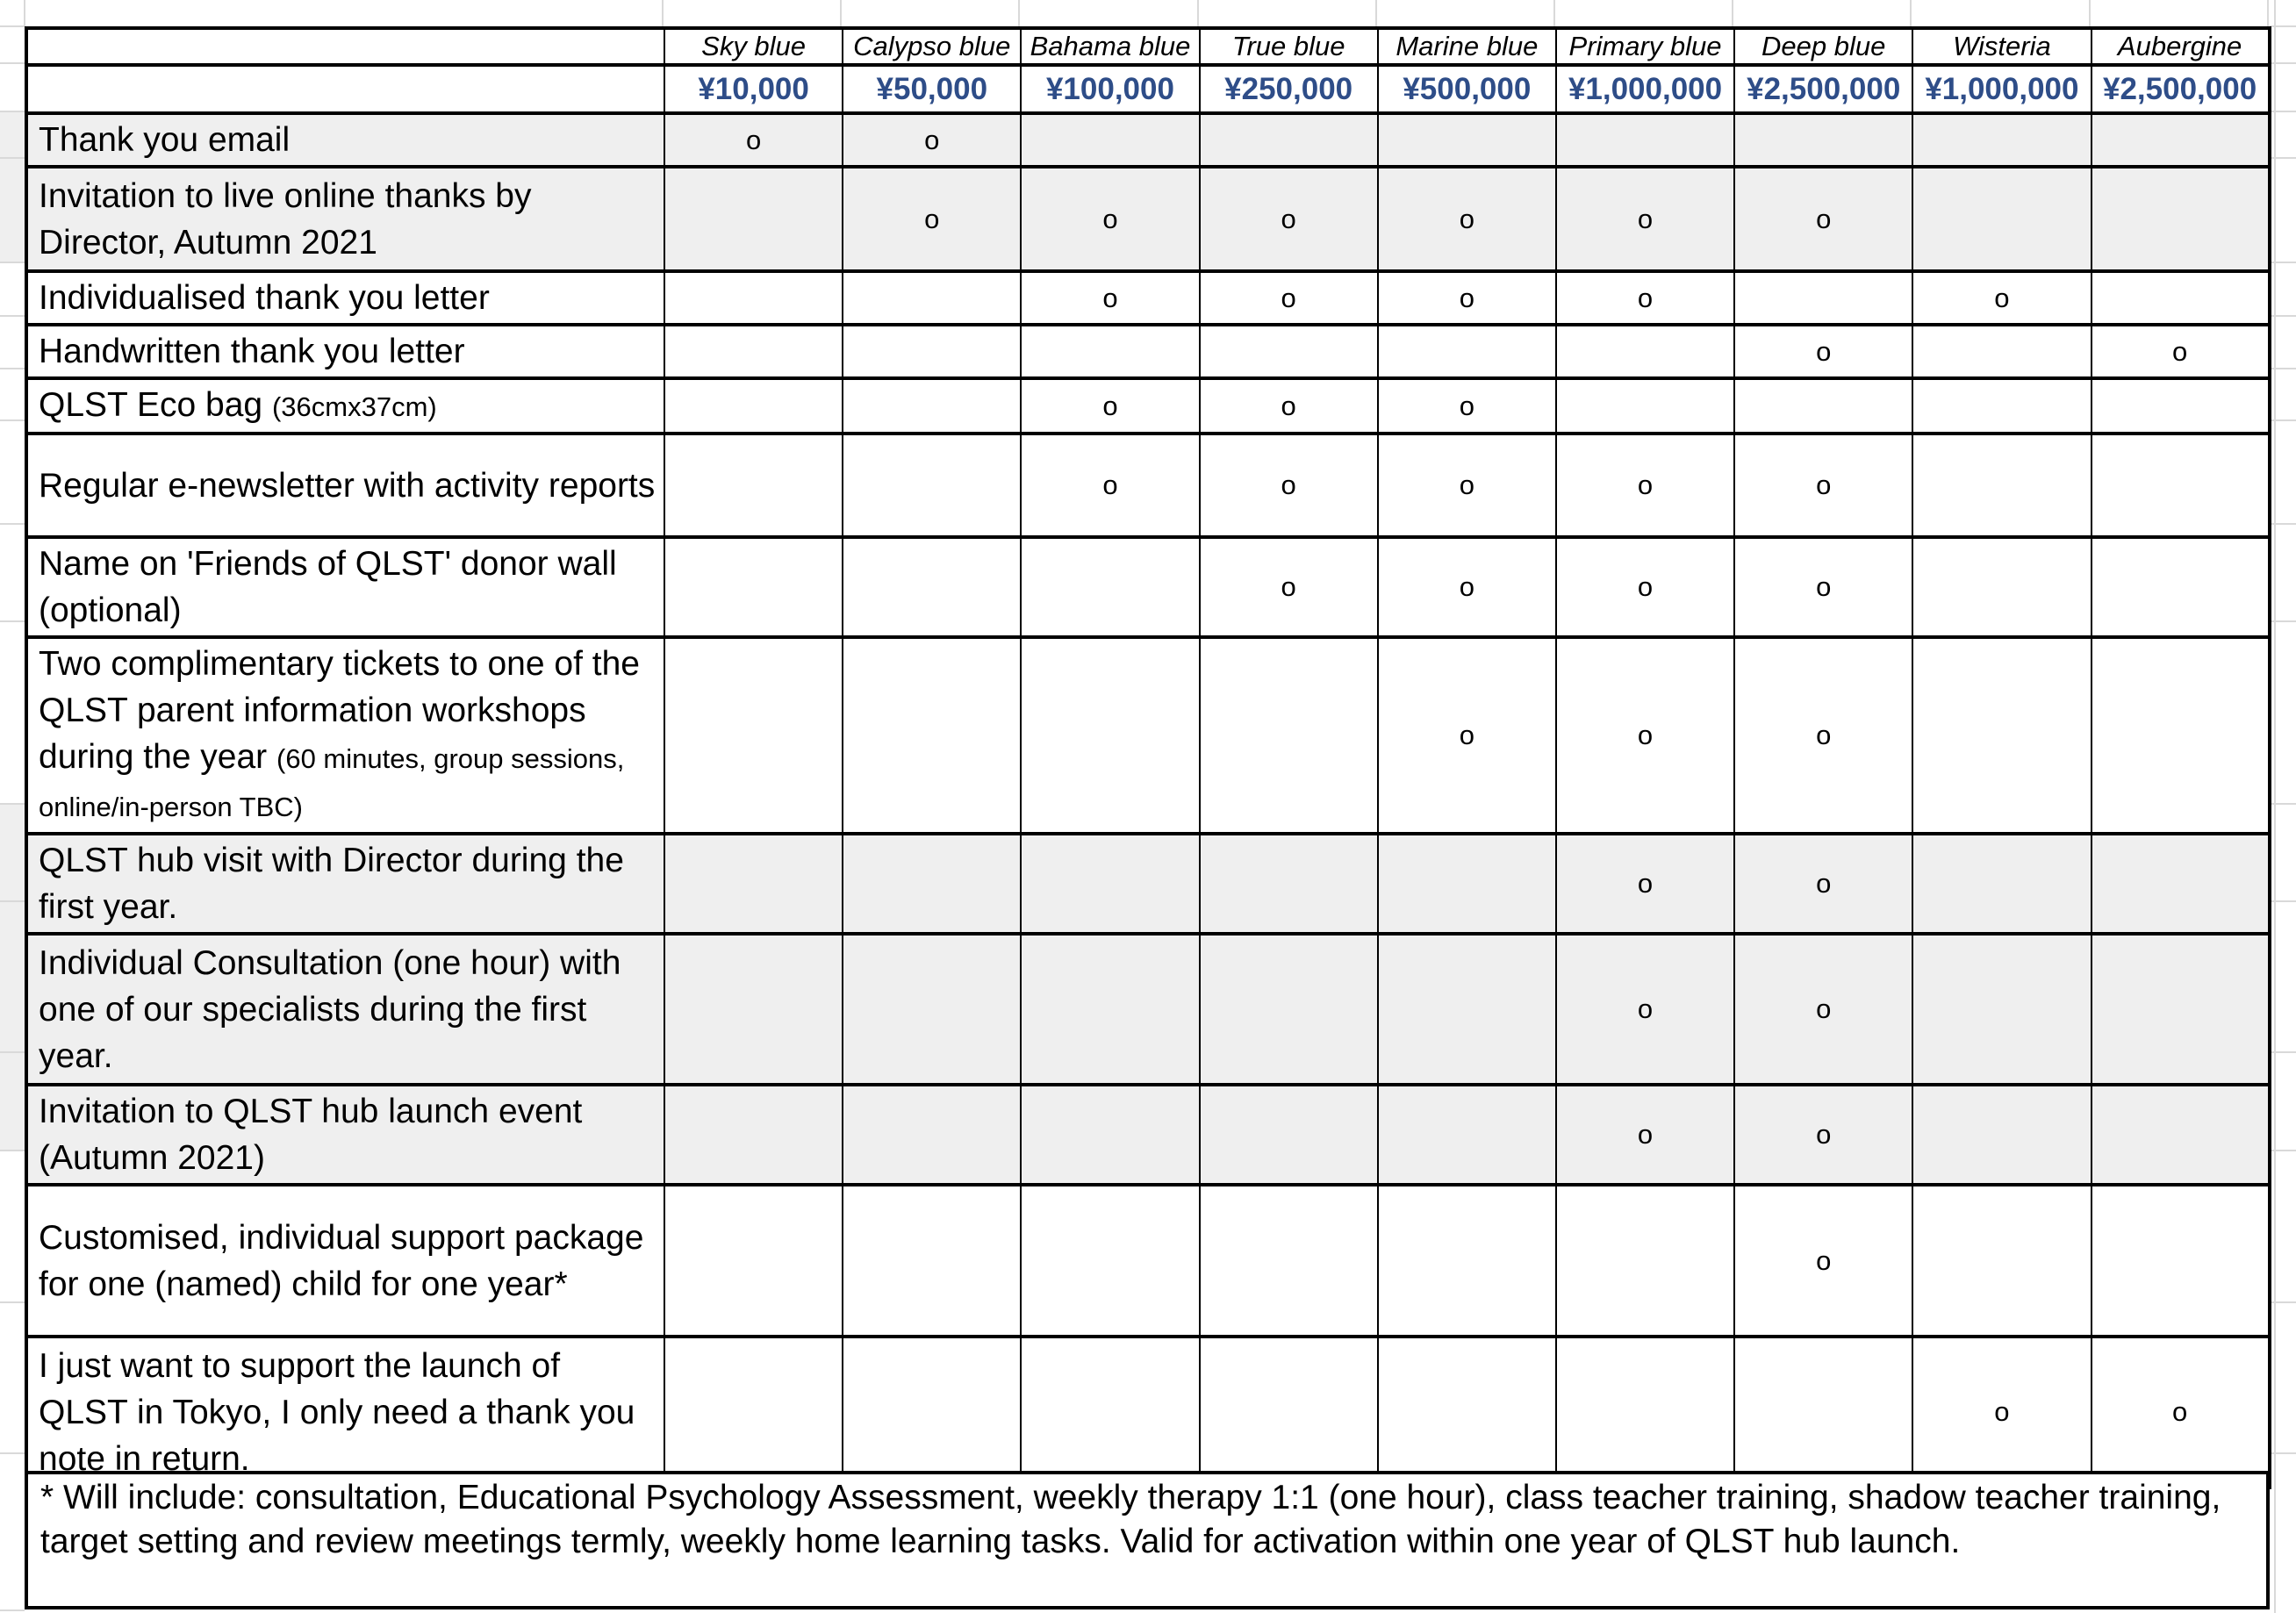 The image size is (2296, 1613). Describe the element at coordinates (1110, 89) in the screenshot. I see `tier-price-cell: ¥100,000` at that location.